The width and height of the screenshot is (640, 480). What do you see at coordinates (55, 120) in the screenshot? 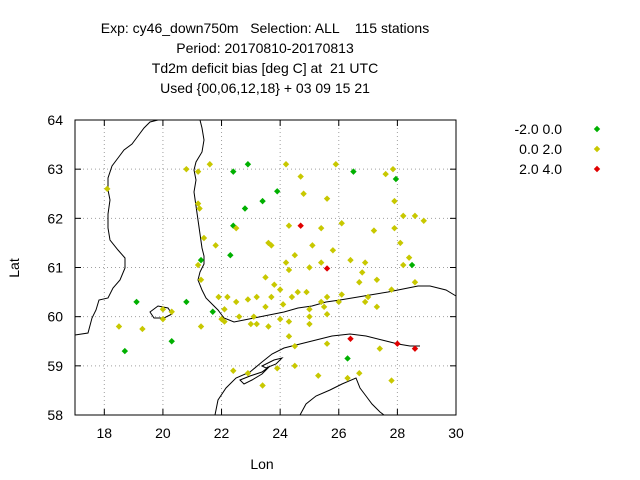
I see `y-tick-label: 64` at bounding box center [55, 120].